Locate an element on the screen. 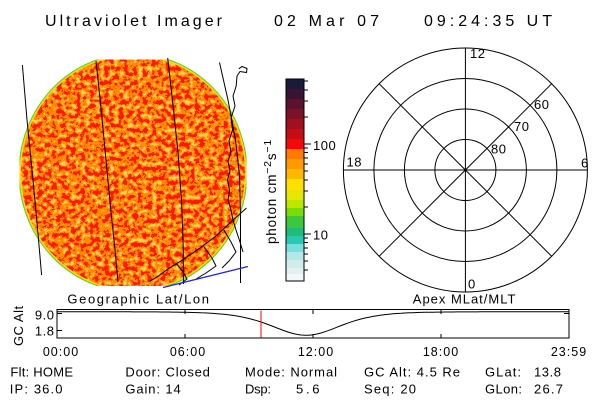  svg-text: IP: 36.0 is located at coordinates (36, 389).